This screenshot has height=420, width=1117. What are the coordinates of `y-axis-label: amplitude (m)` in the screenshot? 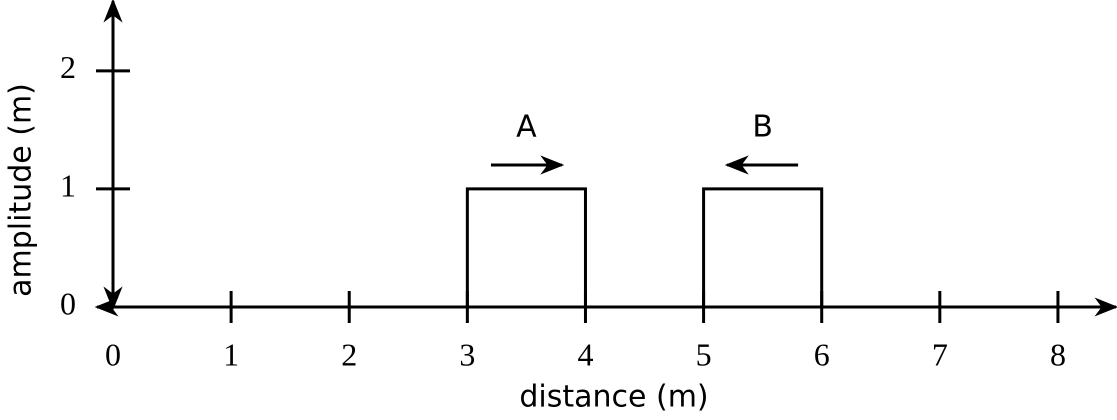 It's located at (21, 190).